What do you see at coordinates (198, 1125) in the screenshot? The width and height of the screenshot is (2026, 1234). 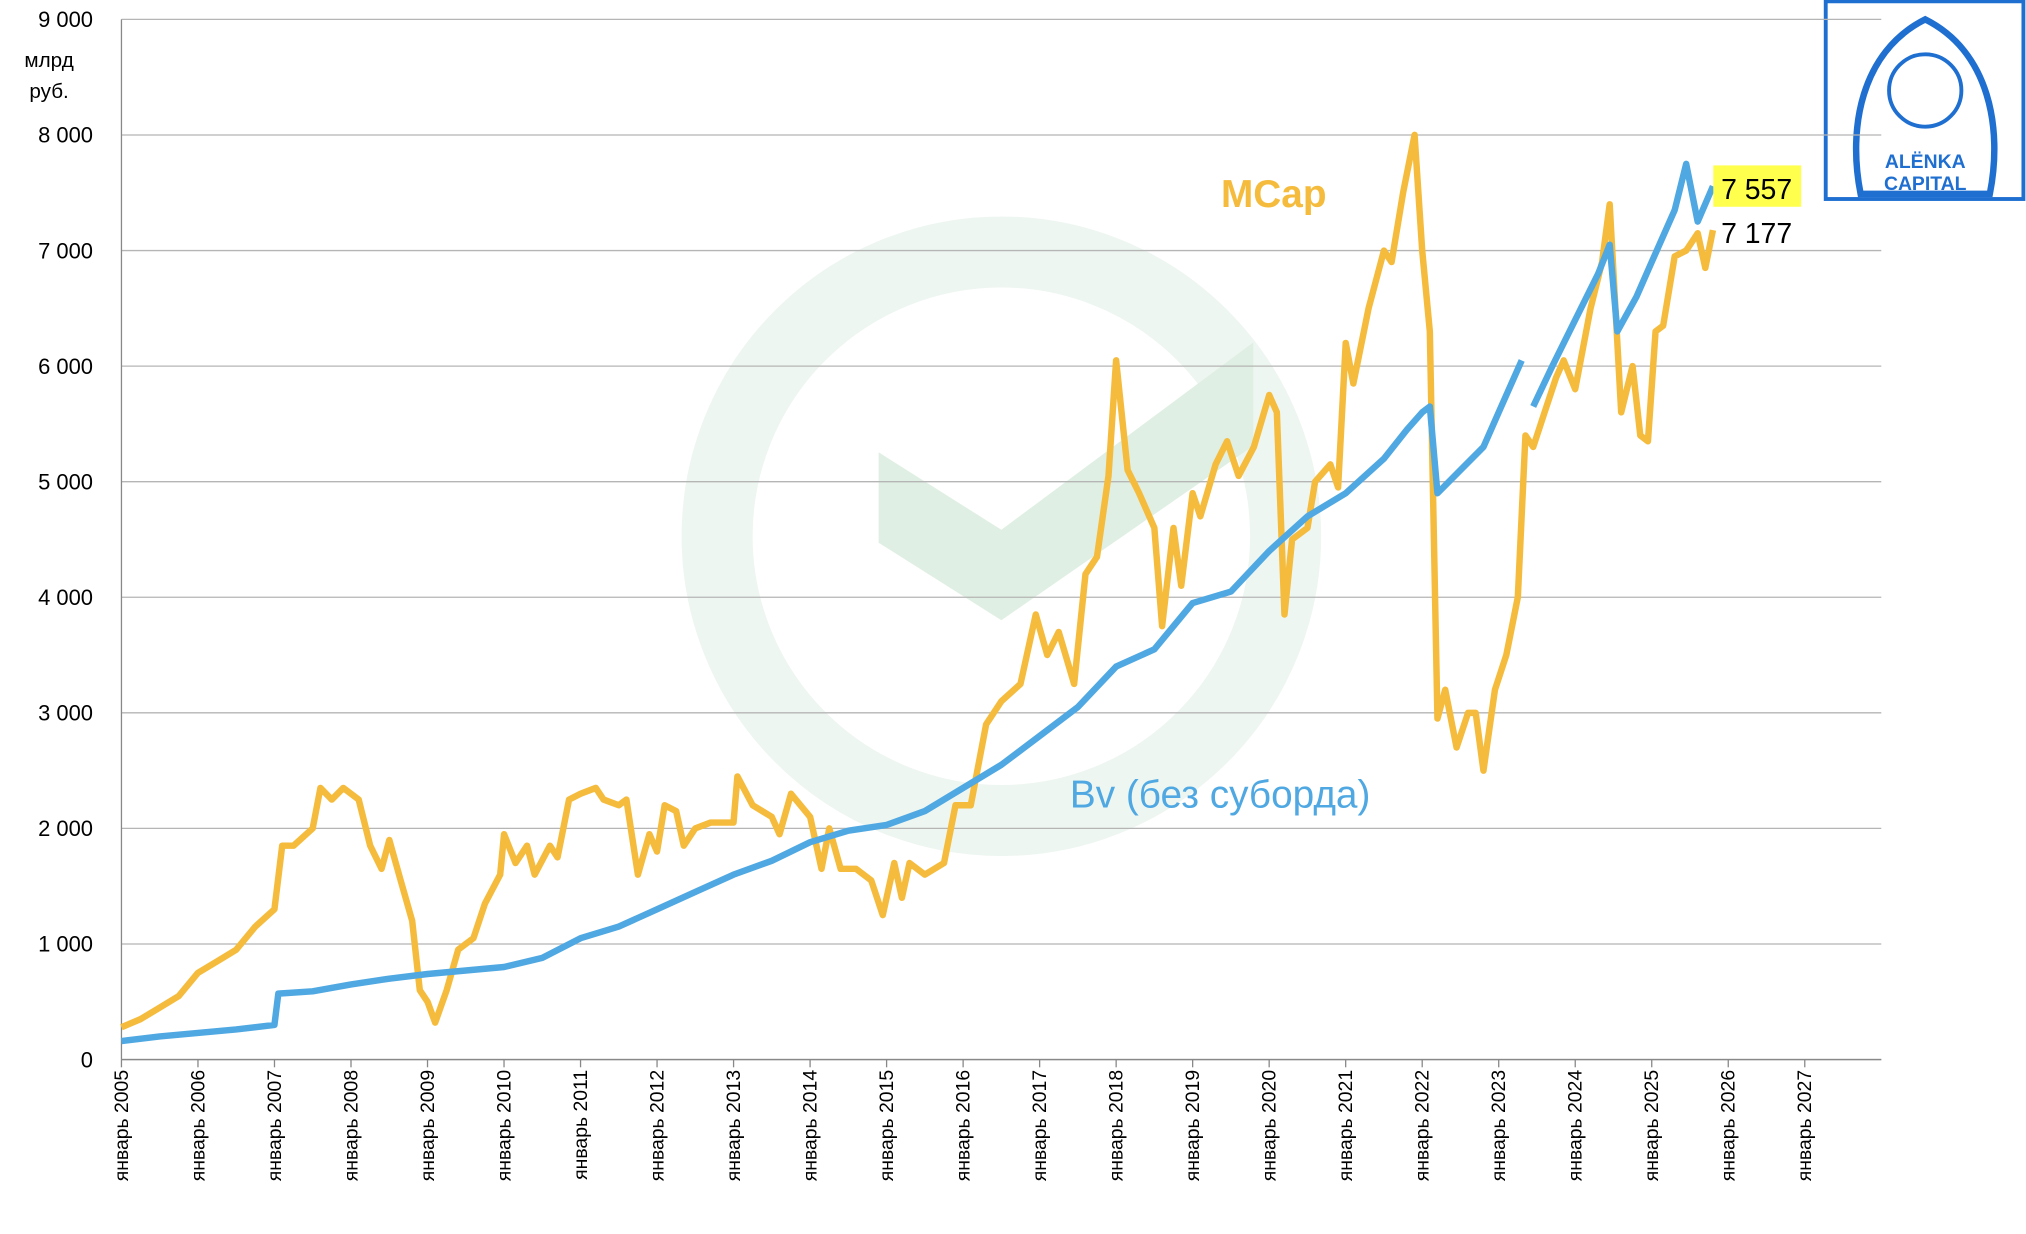 I see `x-tick-label: январь 2006` at bounding box center [198, 1125].